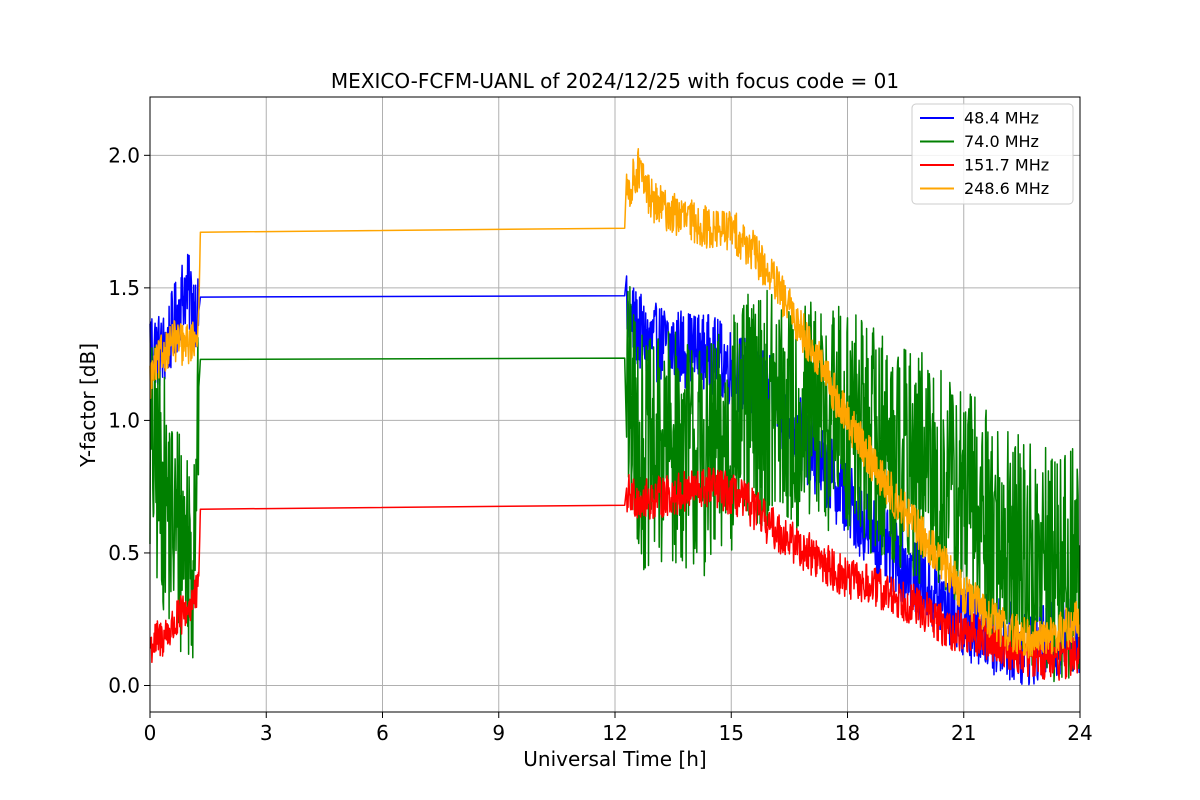 This screenshot has width=1200, height=800. Describe the element at coordinates (847, 733) in the screenshot. I see `x-tick-label: 18` at that location.